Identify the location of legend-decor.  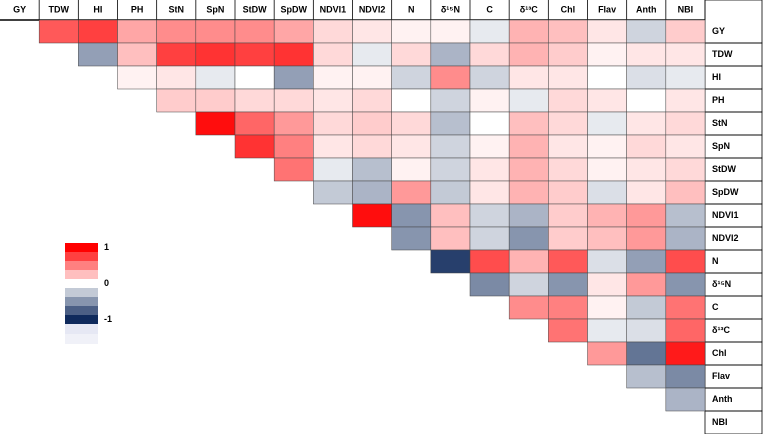
(81, 329).